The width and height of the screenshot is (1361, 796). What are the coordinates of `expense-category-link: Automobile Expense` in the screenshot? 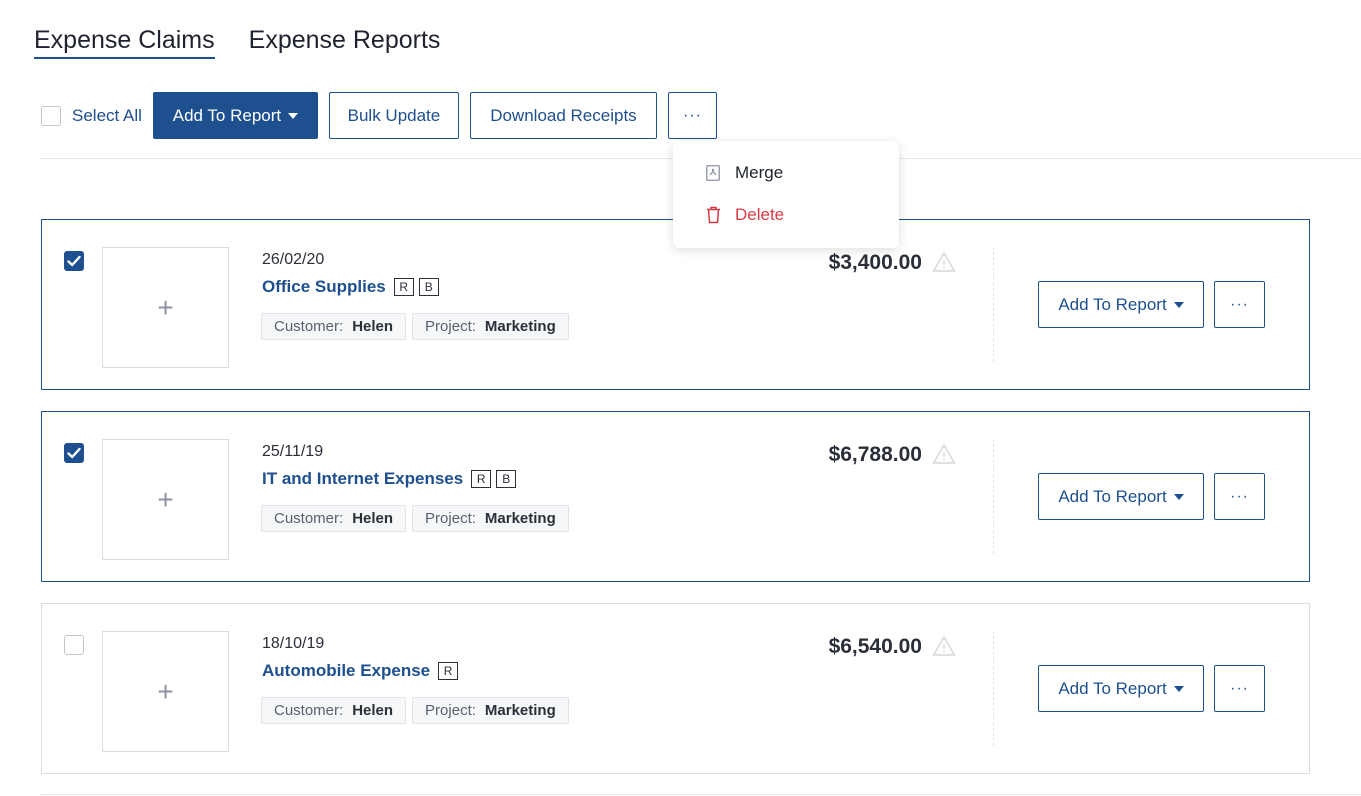 It's located at (346, 670).